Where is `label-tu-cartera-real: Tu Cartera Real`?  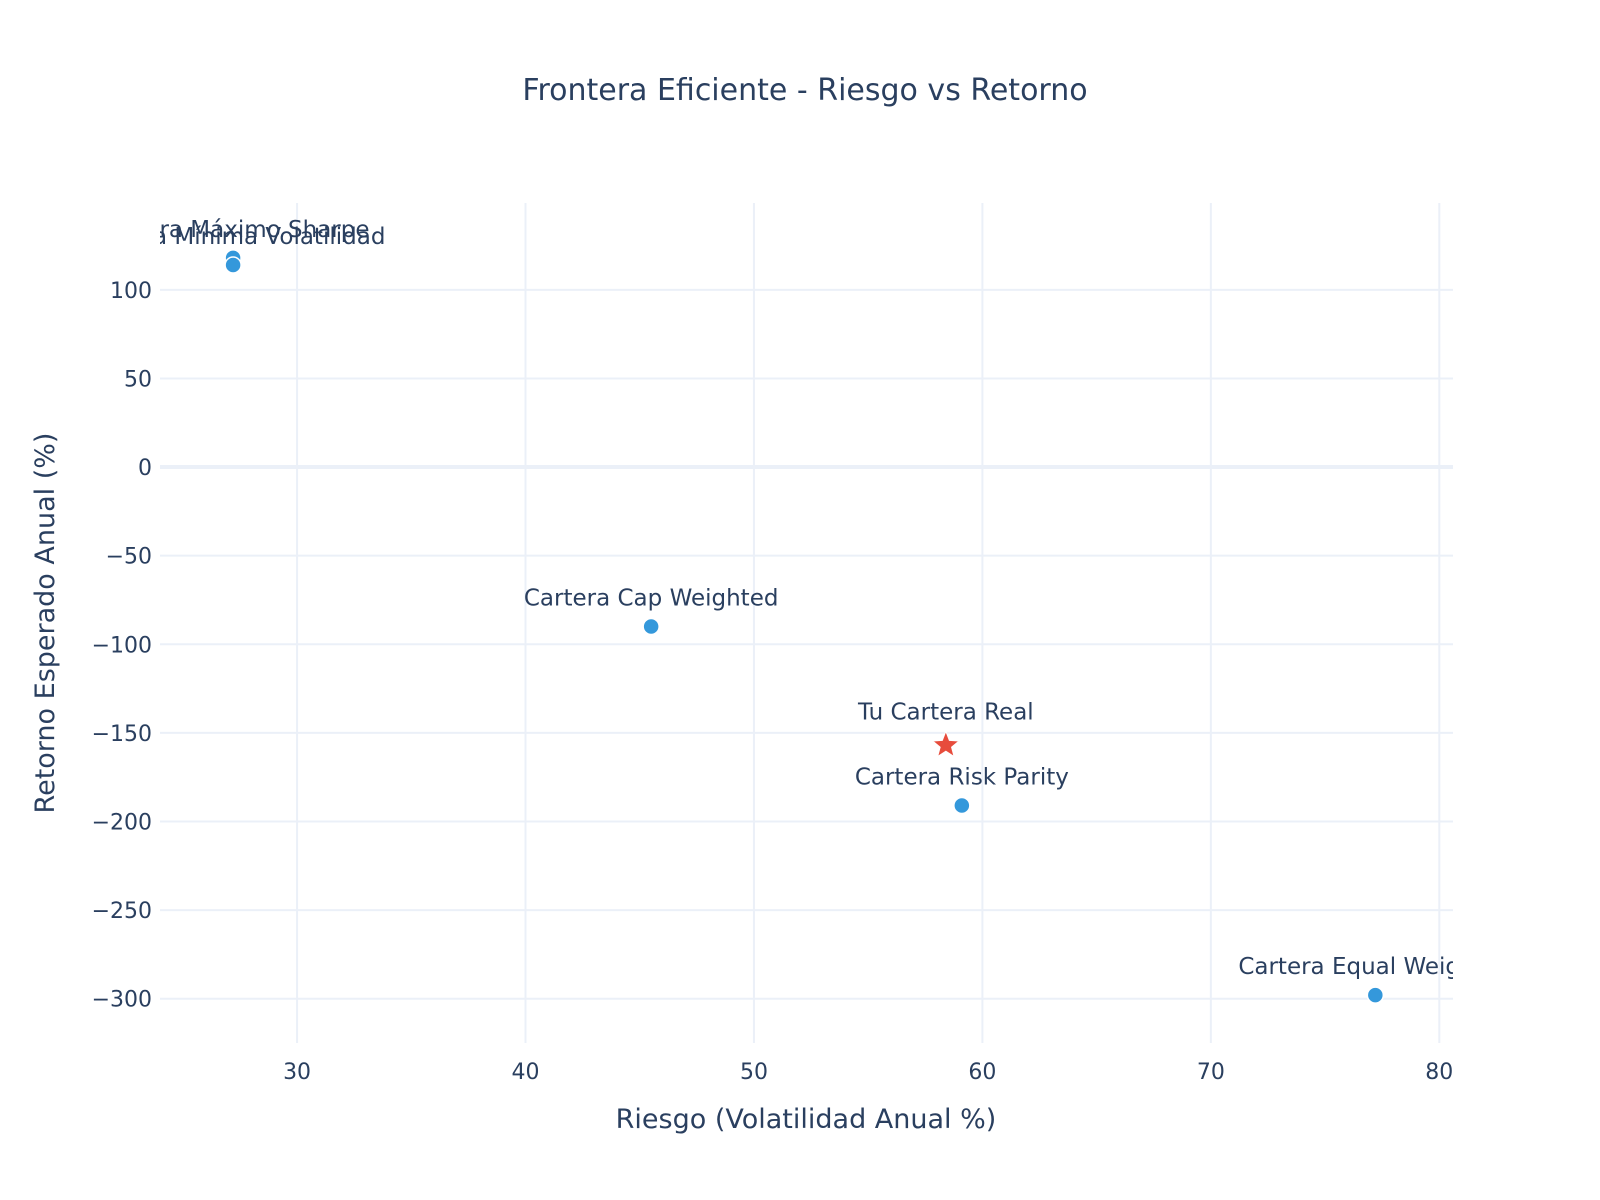 label-tu-cartera-real: Tu Cartera Real is located at coordinates (945, 712).